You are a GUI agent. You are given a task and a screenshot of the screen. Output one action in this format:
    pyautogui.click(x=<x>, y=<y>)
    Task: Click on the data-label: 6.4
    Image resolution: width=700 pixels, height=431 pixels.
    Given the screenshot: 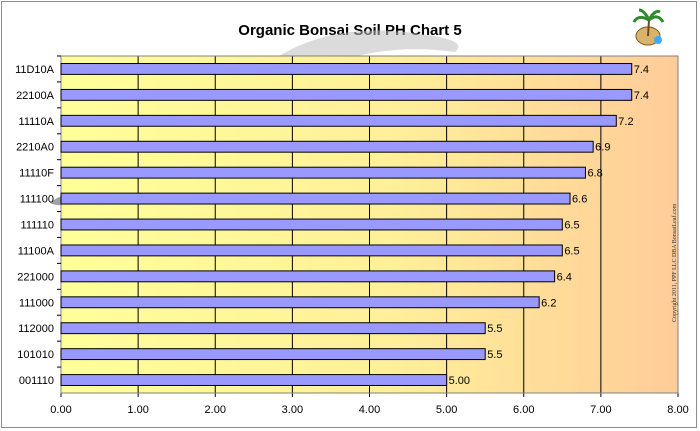 What is the action you would take?
    pyautogui.click(x=564, y=277)
    